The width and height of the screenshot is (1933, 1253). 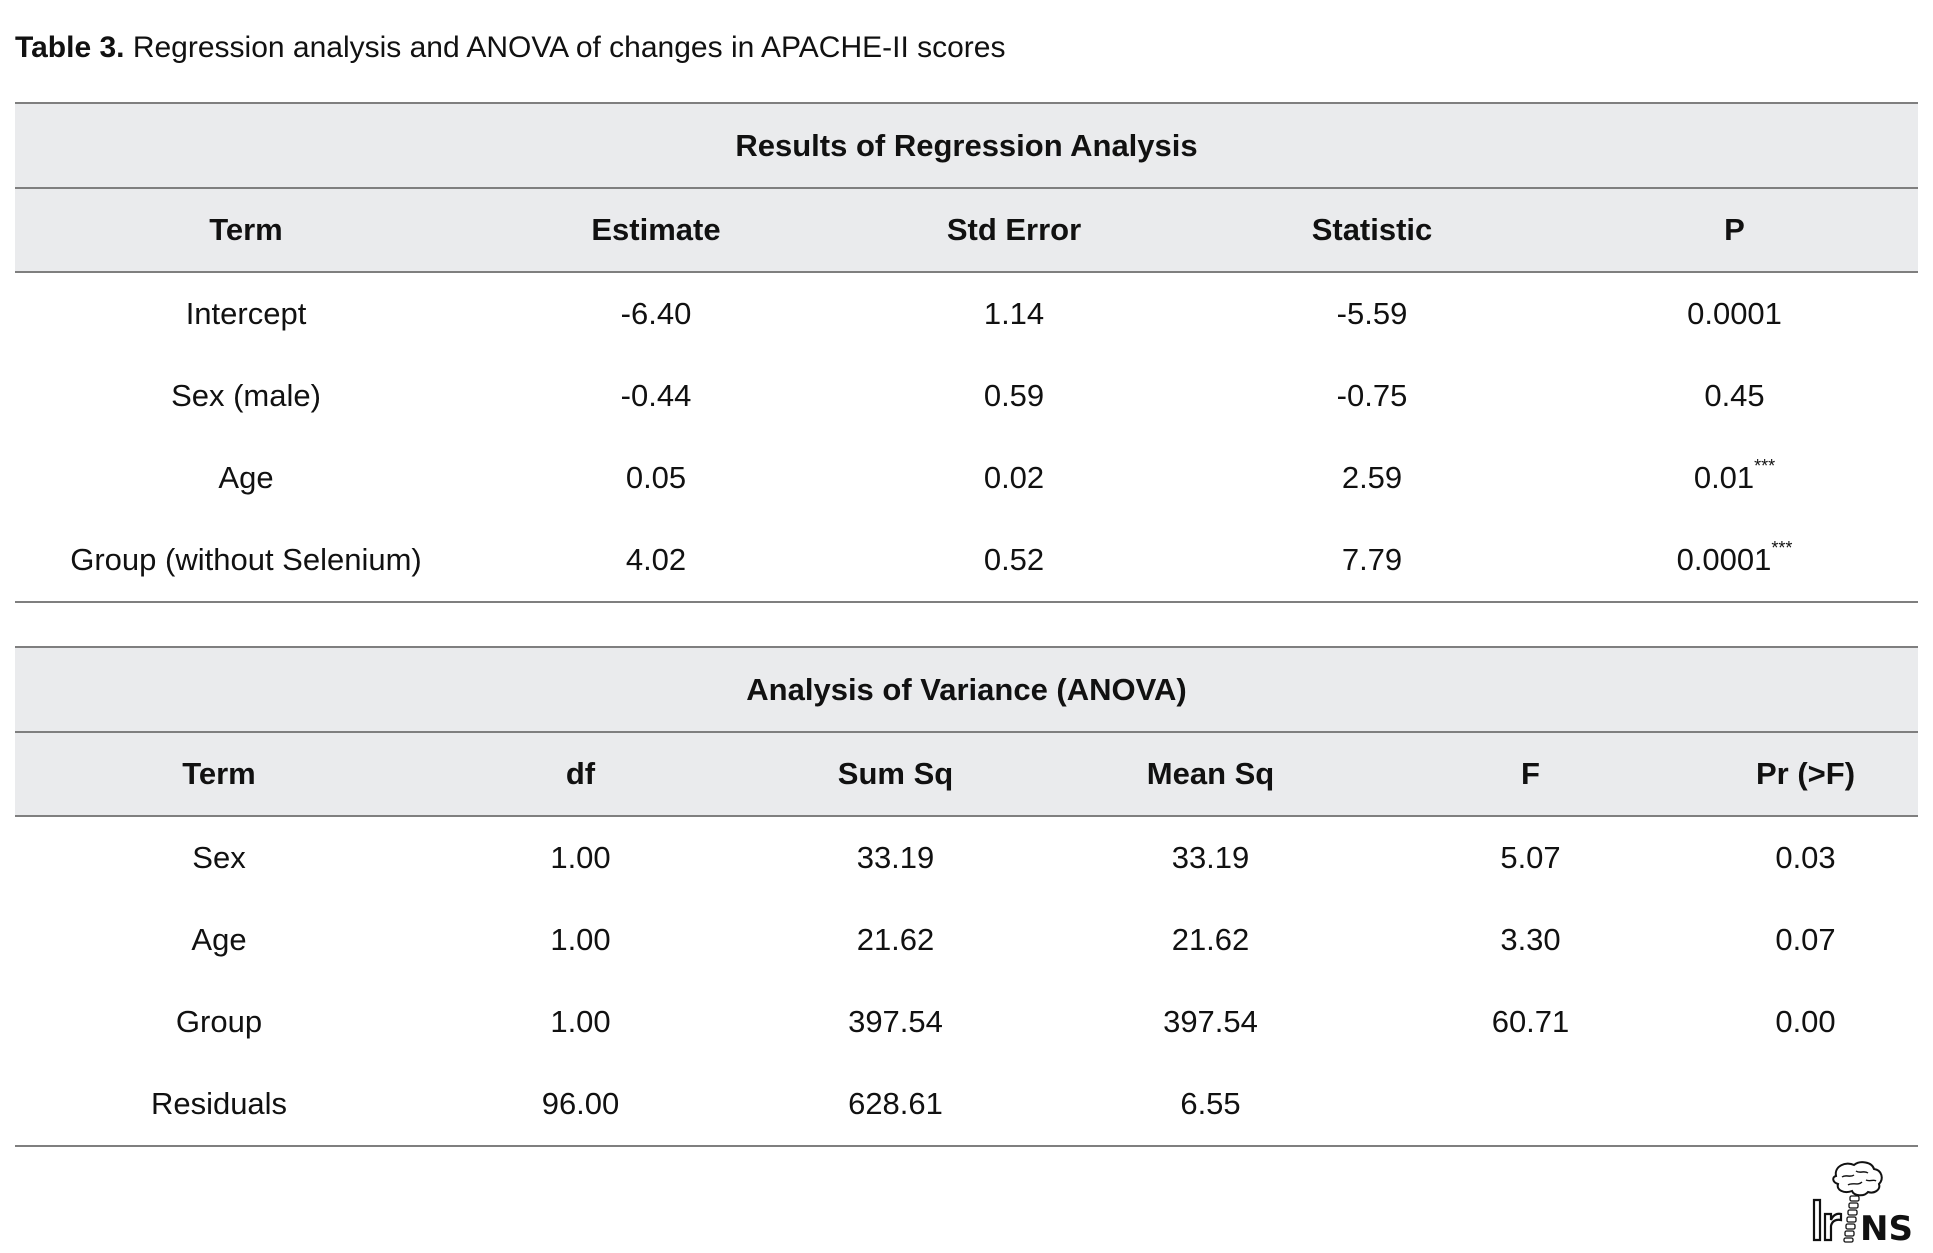 What do you see at coordinates (219, 1021) in the screenshot?
I see `cell-term: Group` at bounding box center [219, 1021].